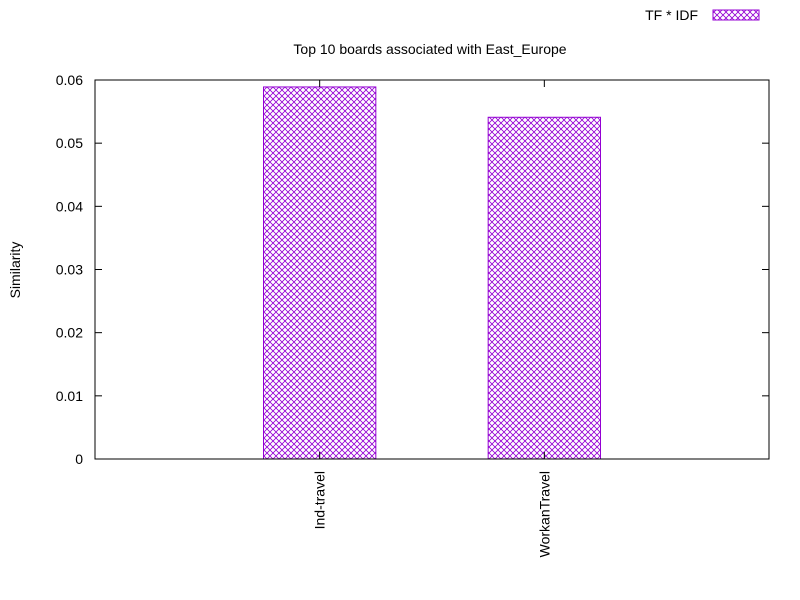 The height and width of the screenshot is (600, 800). Describe the element at coordinates (320, 273) in the screenshot. I see `bar-ind-travel` at that location.